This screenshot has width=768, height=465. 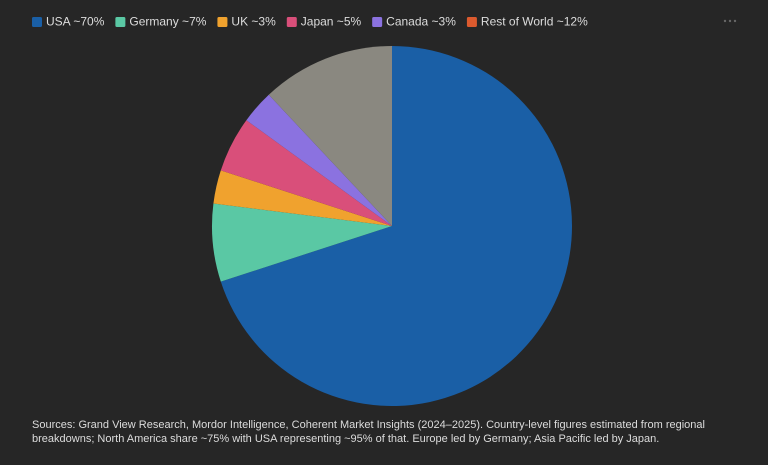 I want to click on menu-icon, so click(x=730, y=21).